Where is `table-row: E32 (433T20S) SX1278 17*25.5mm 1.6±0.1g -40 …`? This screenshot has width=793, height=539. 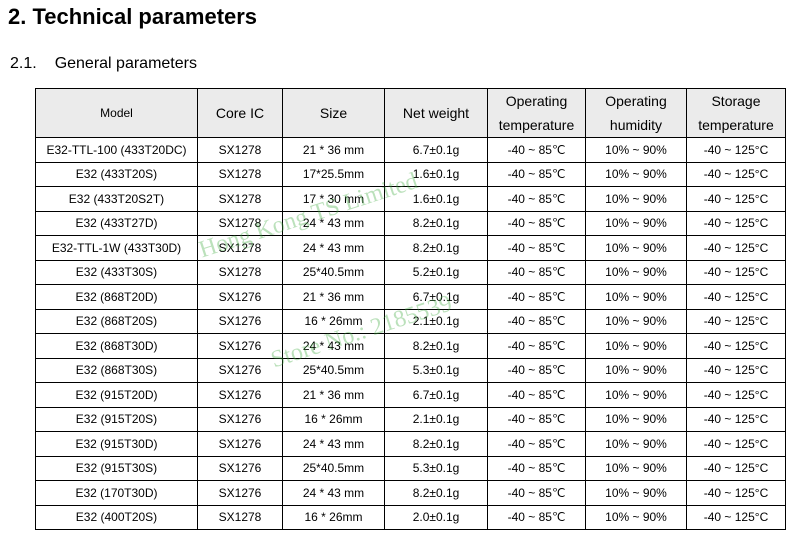
table-row: E32 (433T20S) SX1278 17*25.5mm 1.6±0.1g -40 … is located at coordinates (410, 174).